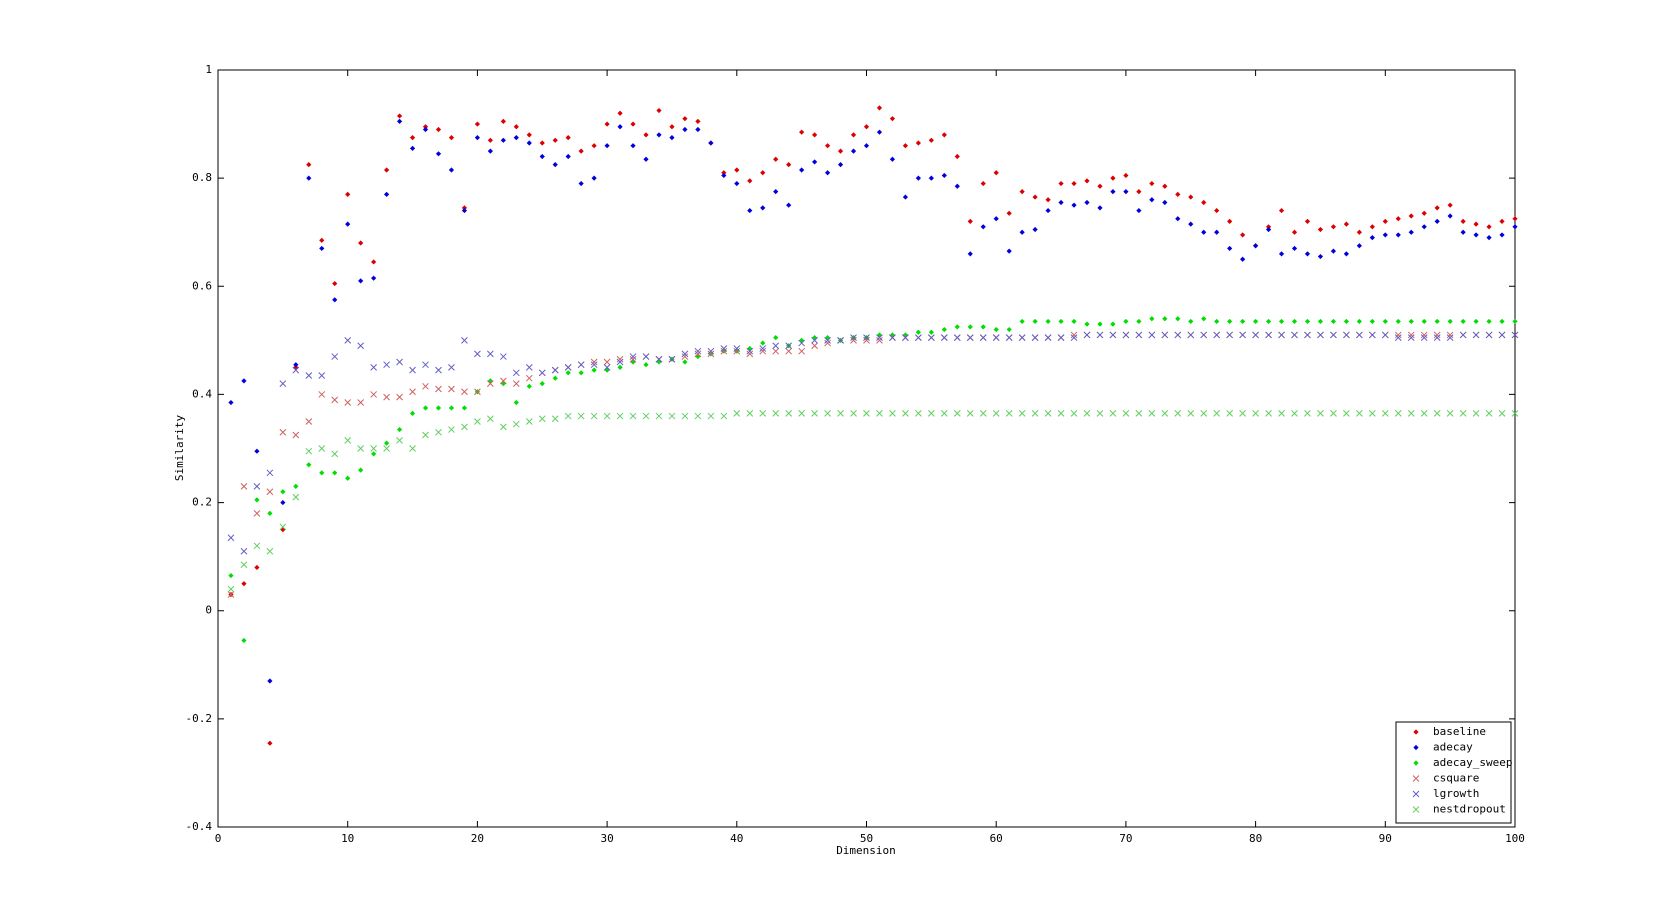 The image size is (1661, 921). Describe the element at coordinates (996, 838) in the screenshot. I see `x-tick-label: 60` at that location.